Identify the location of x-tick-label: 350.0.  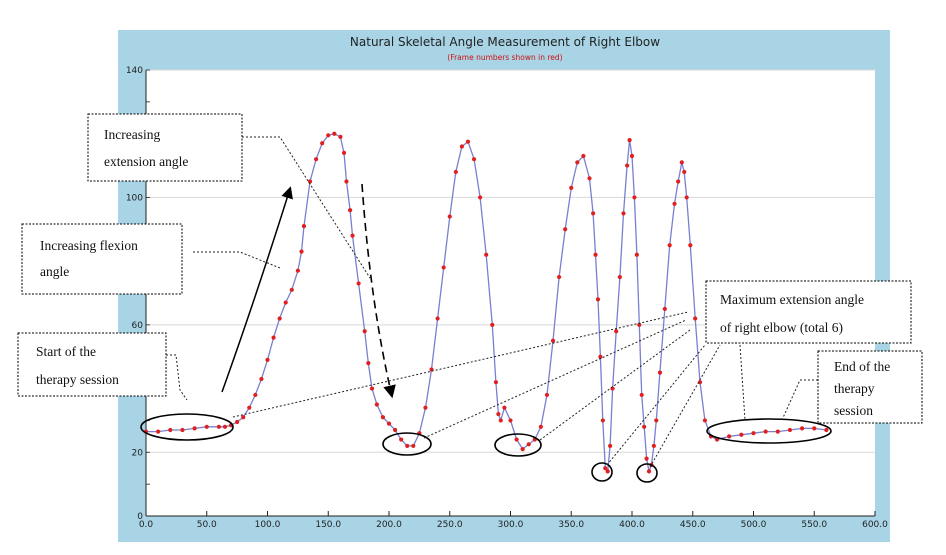
(571, 525).